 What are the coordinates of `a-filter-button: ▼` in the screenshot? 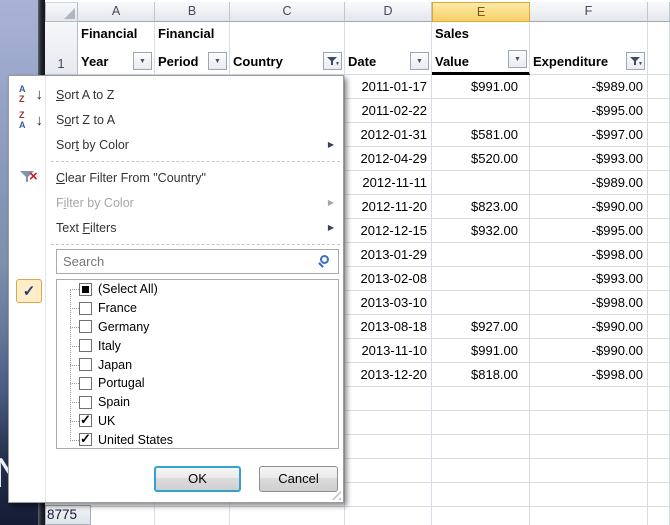 It's located at (142, 61).